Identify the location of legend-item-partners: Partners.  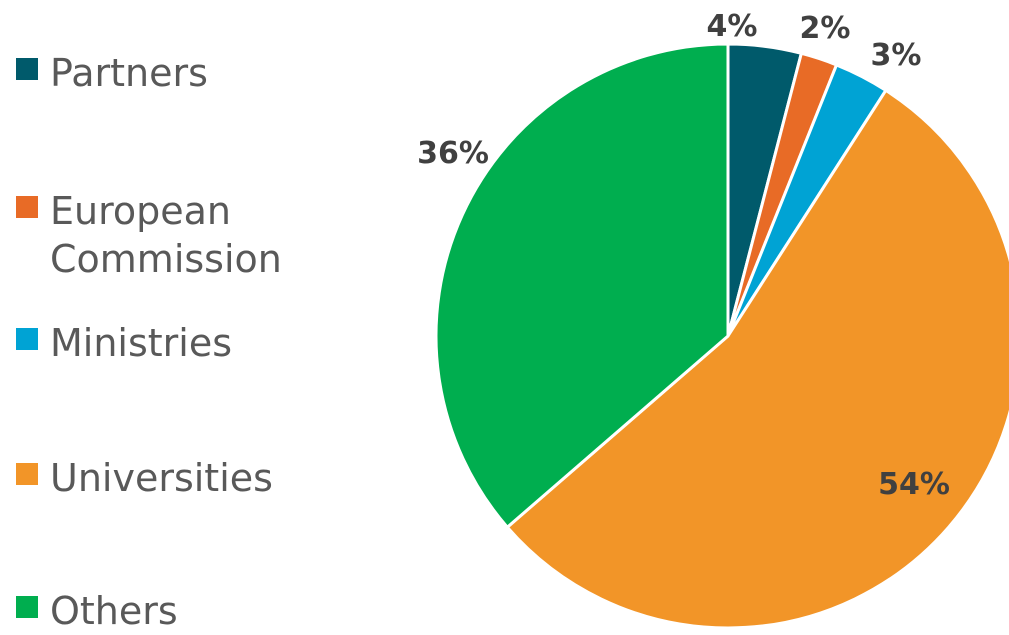
(112, 73).